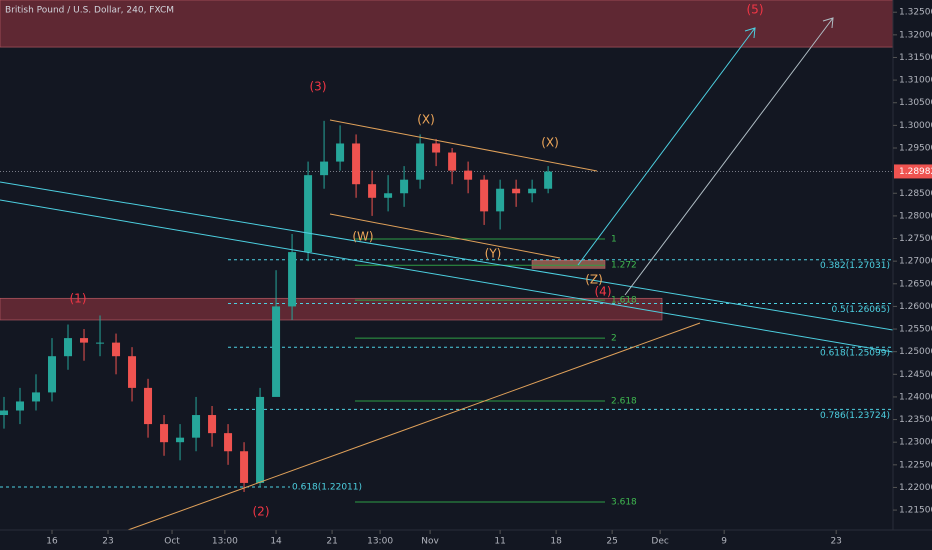 This screenshot has width=932, height=550. Describe the element at coordinates (915, 511) in the screenshot. I see `y-tick-label: 1.21500` at that location.